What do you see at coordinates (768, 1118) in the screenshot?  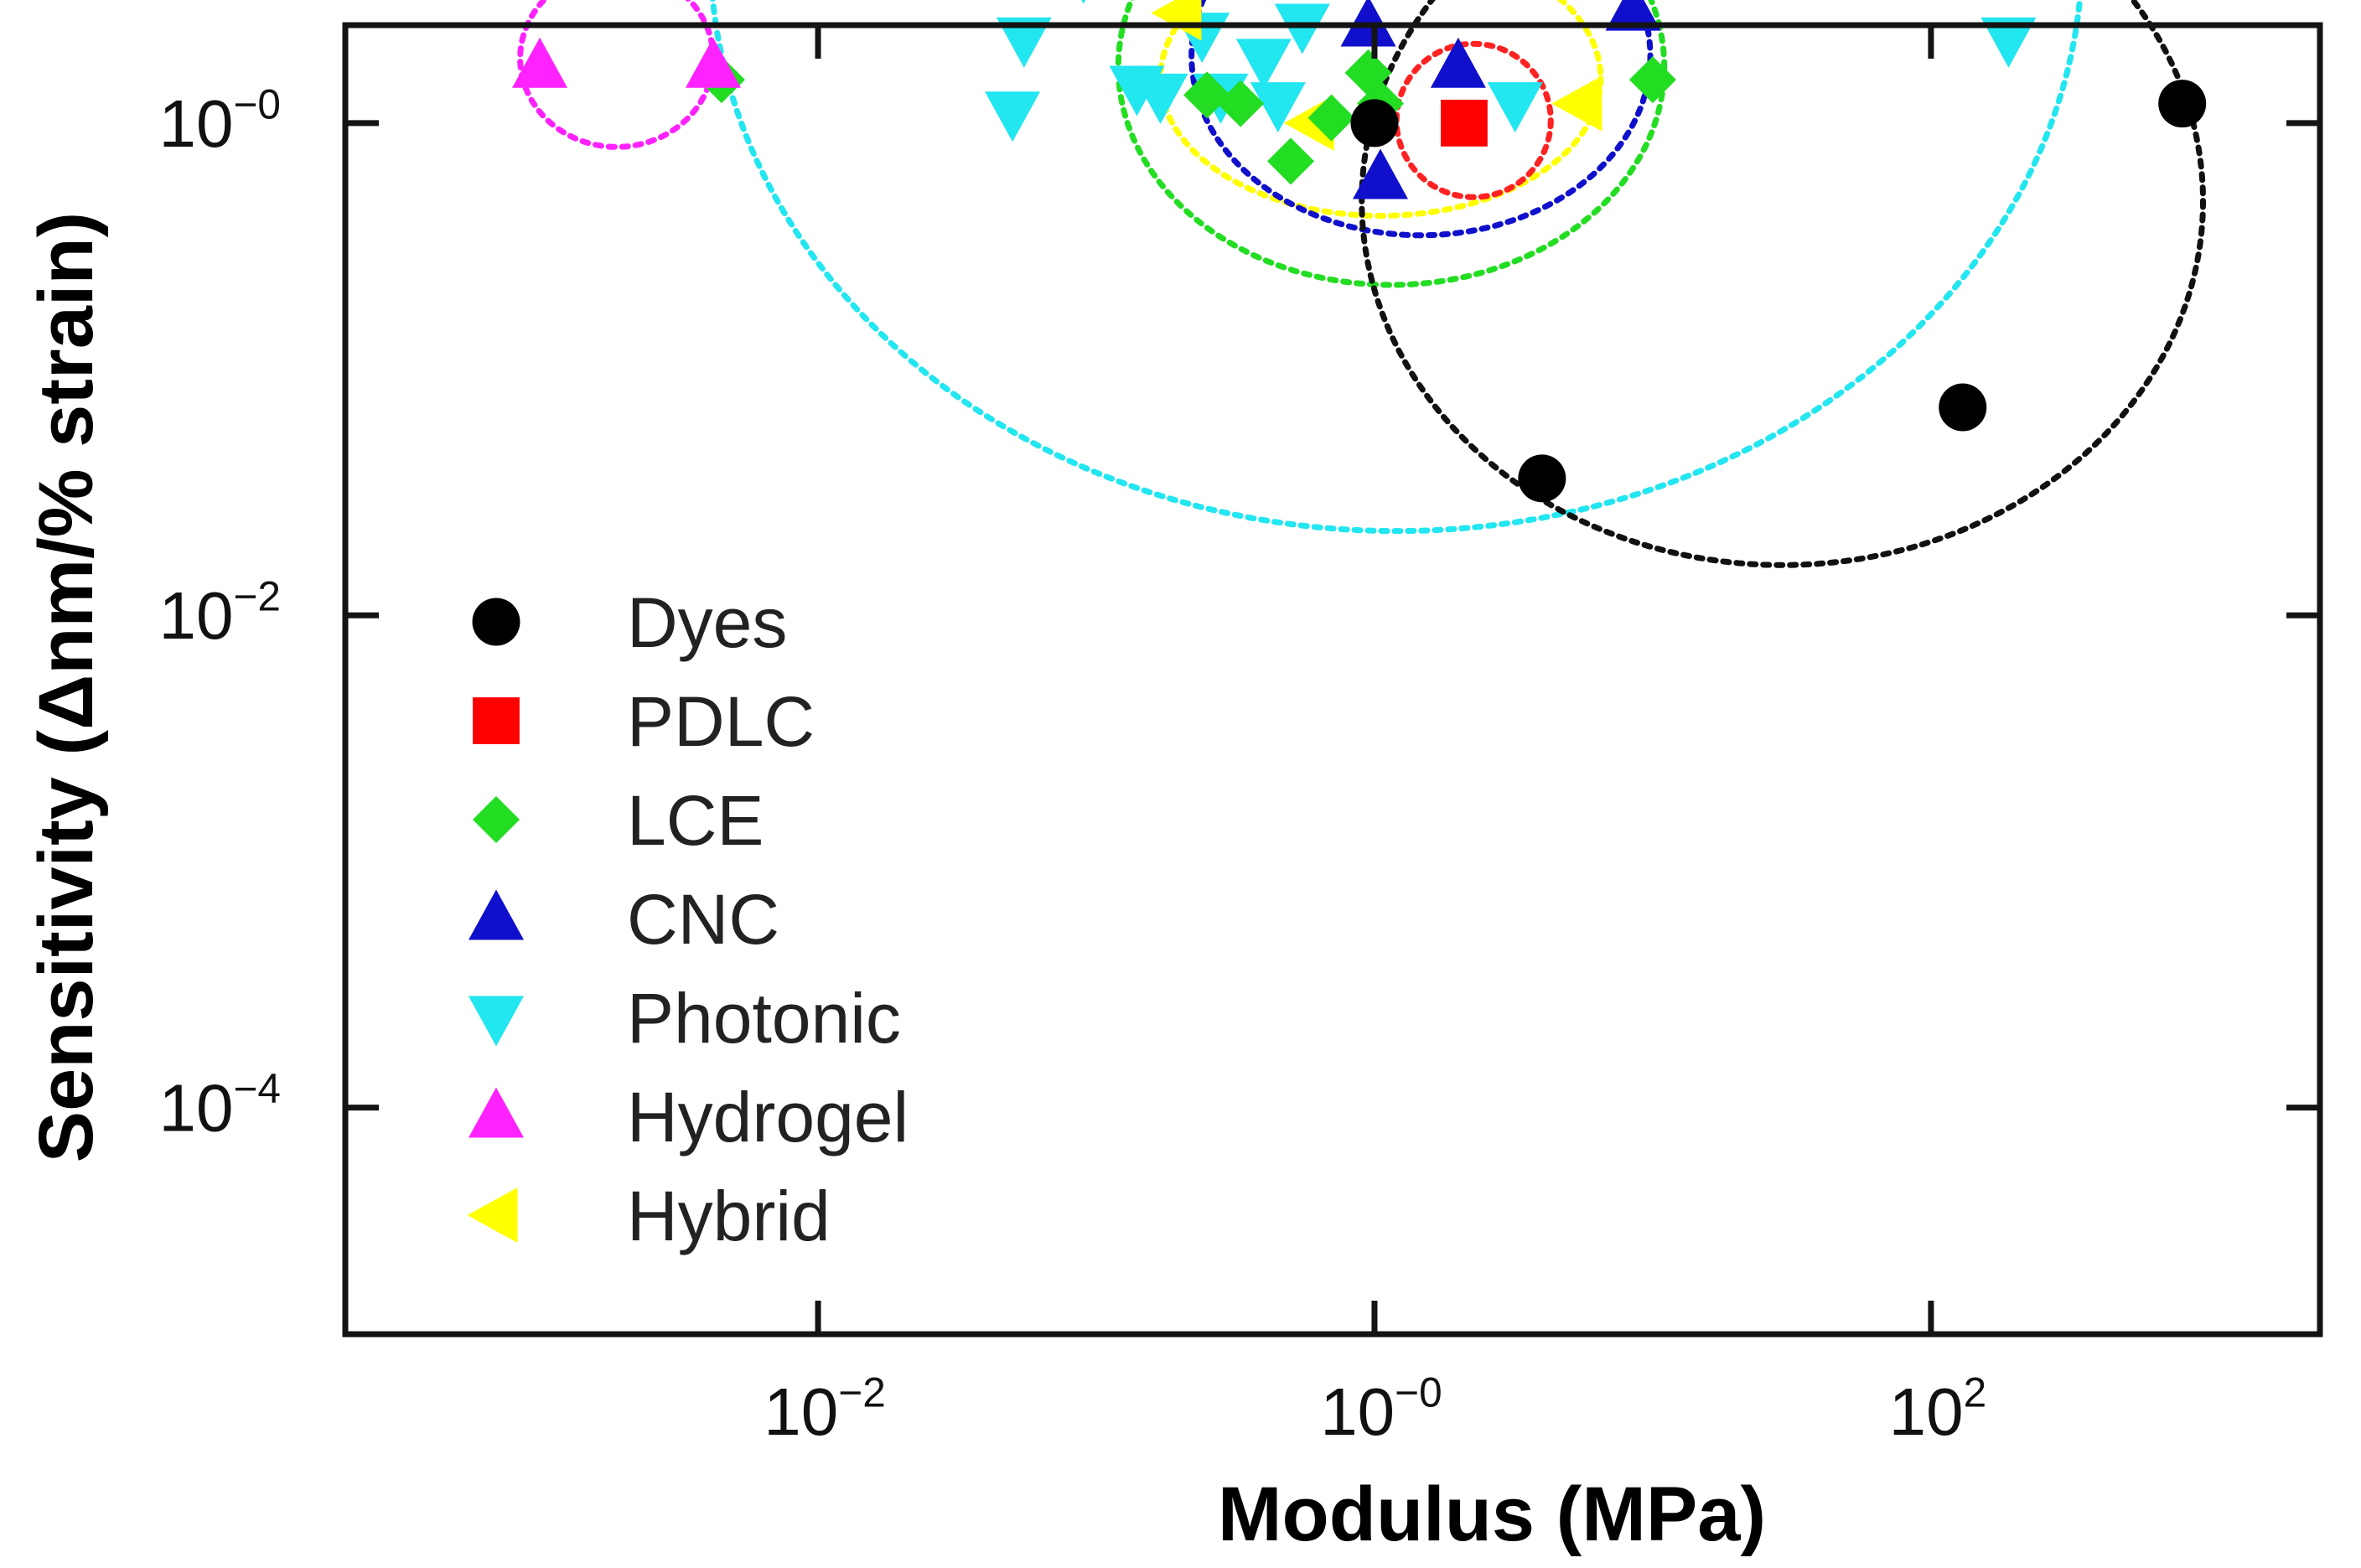 I see `legend-label-hydrogel: Hydrogel` at bounding box center [768, 1118].